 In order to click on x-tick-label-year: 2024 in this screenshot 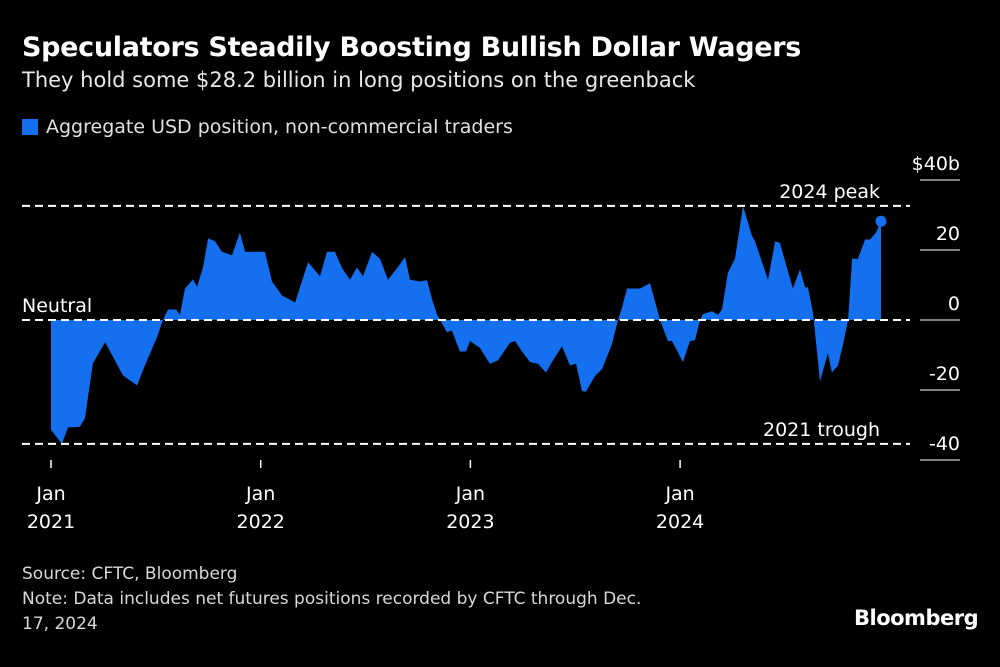, I will do `click(680, 522)`.